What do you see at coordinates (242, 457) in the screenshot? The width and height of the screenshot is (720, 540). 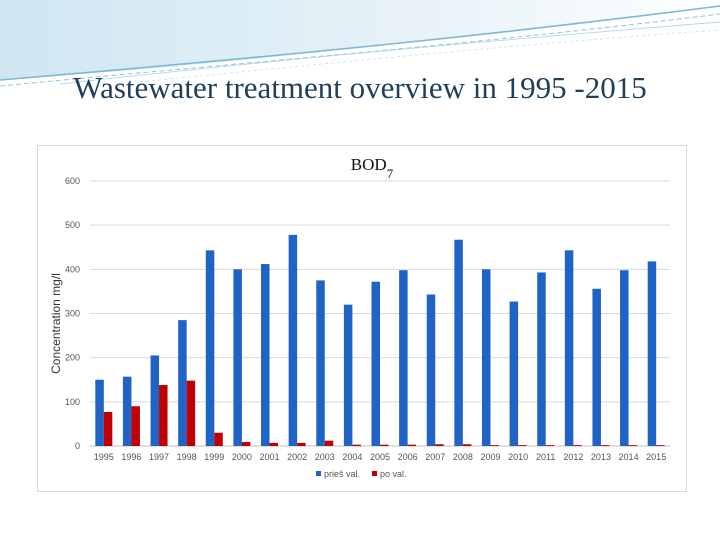 I see `x-tick-label: 2000` at bounding box center [242, 457].